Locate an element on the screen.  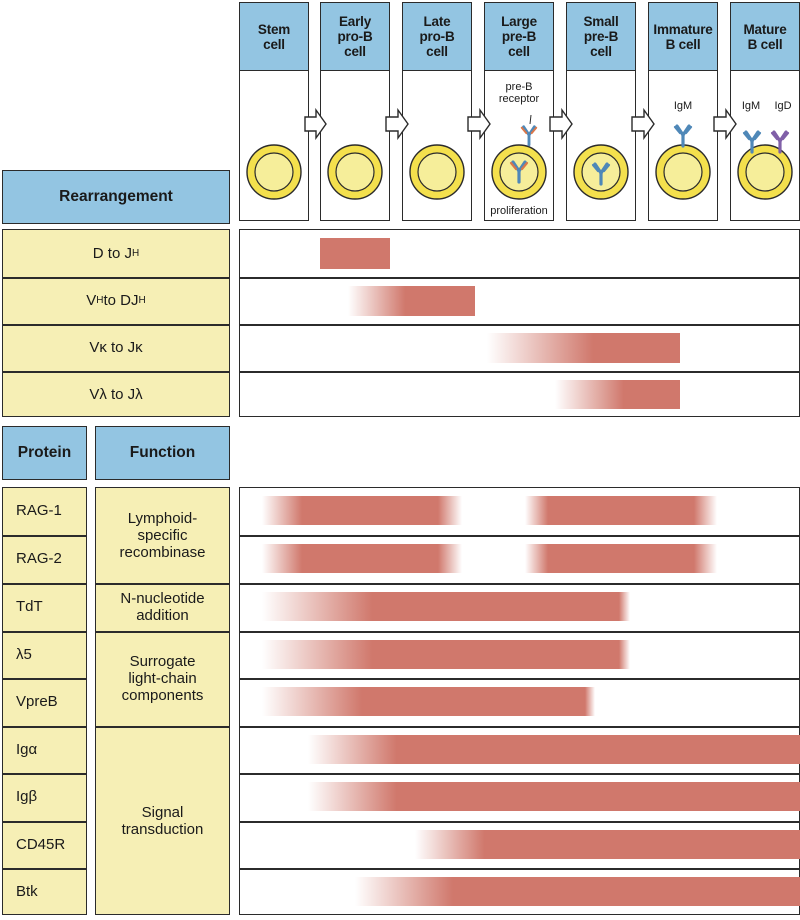
expression-bar-vh-djh is located at coordinates (411, 301).